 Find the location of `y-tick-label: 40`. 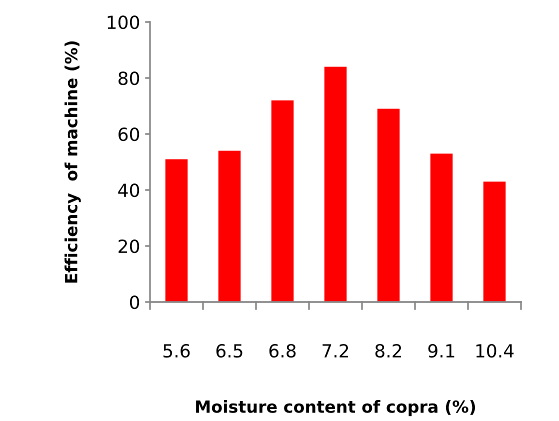

y-tick-label: 40 is located at coordinates (129, 190).